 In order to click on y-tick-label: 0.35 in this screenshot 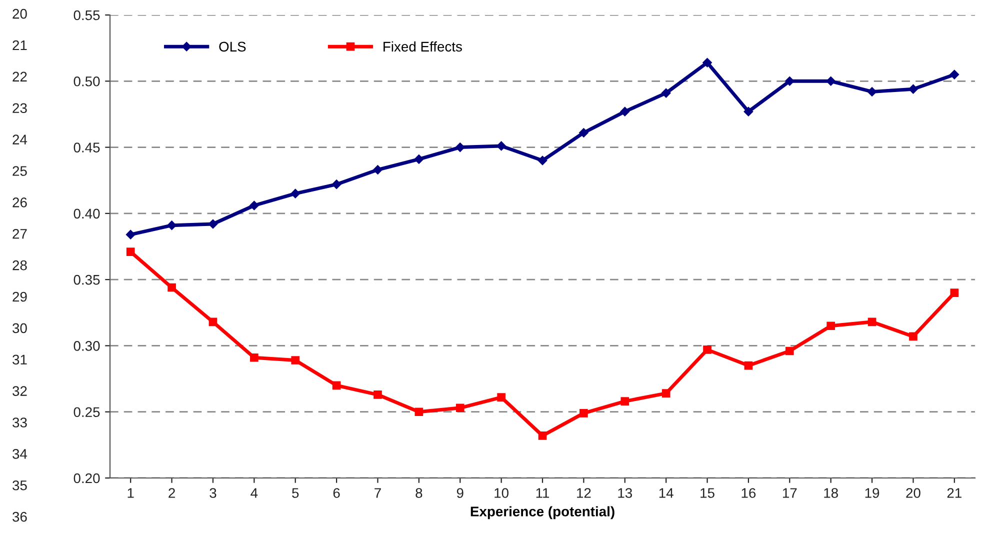, I will do `click(87, 279)`.